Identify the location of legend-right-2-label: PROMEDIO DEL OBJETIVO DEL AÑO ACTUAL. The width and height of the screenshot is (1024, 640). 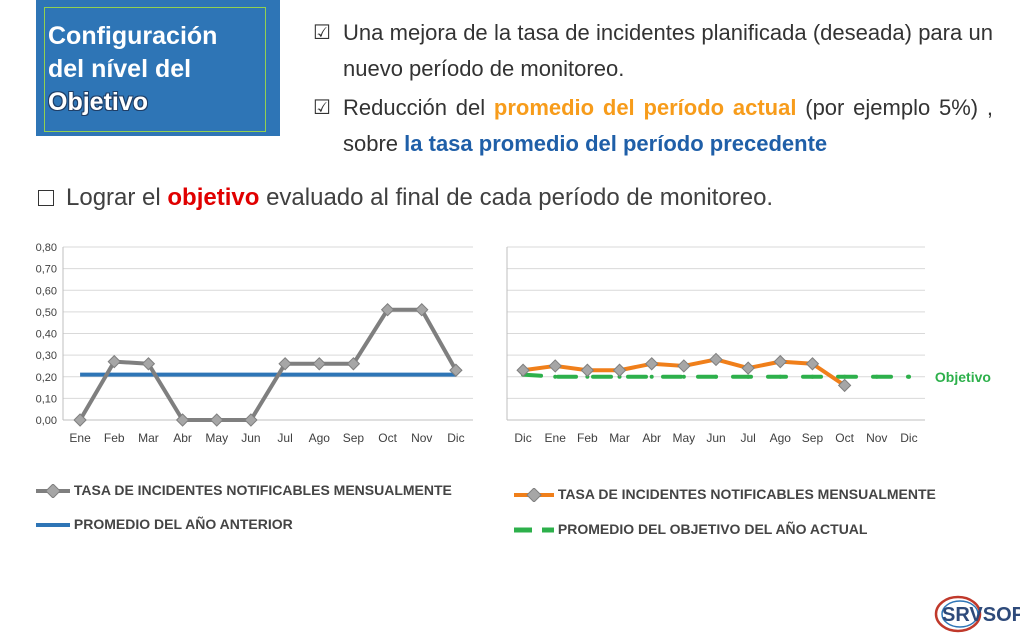
(712, 529).